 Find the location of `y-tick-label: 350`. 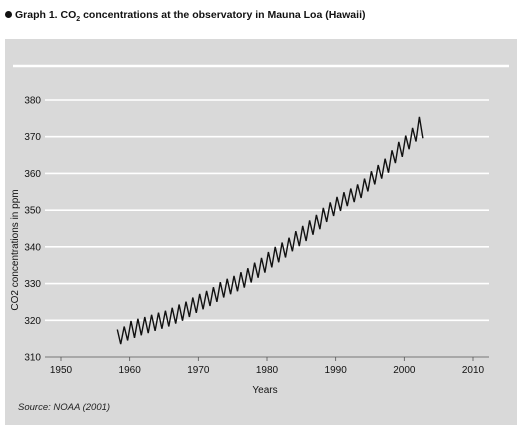

y-tick-label: 350 is located at coordinates (32, 211).